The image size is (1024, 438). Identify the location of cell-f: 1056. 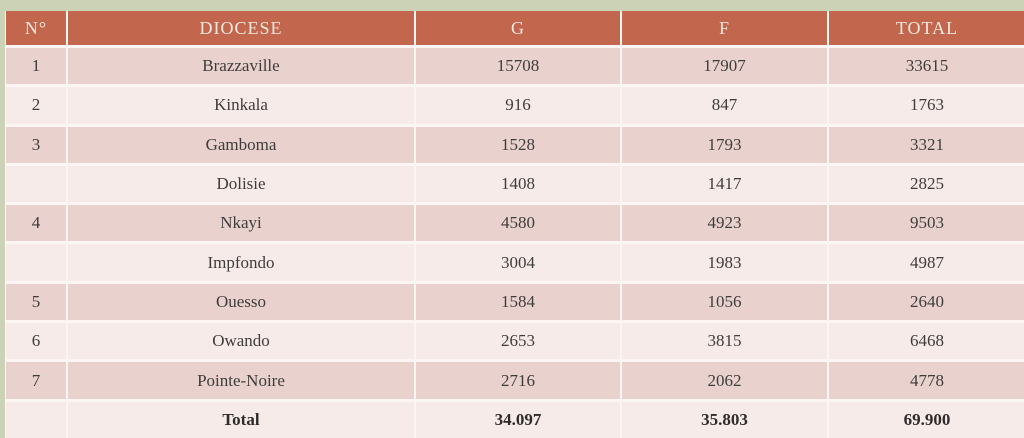
(724, 302).